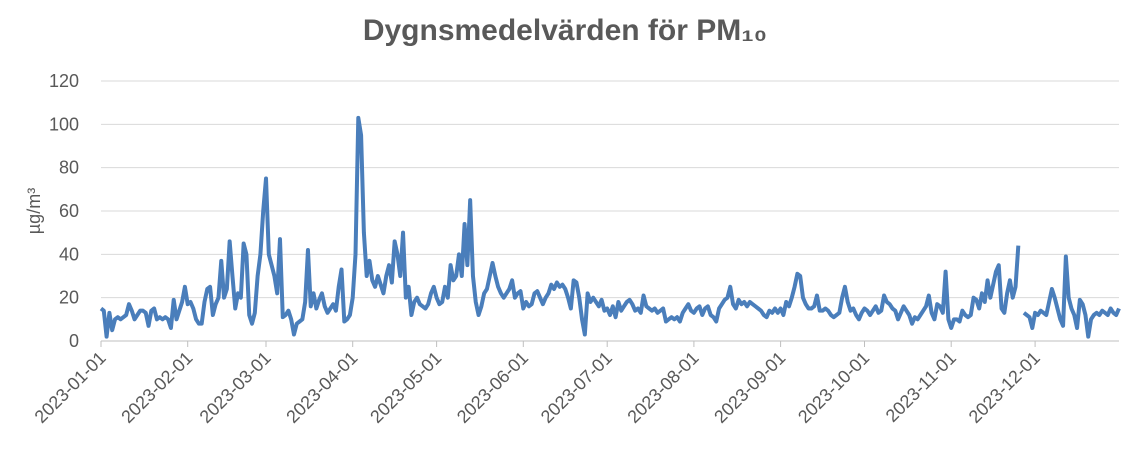 The height and width of the screenshot is (455, 1121). What do you see at coordinates (405, 387) in the screenshot?
I see `x-tick-label: 2023-05-01` at bounding box center [405, 387].